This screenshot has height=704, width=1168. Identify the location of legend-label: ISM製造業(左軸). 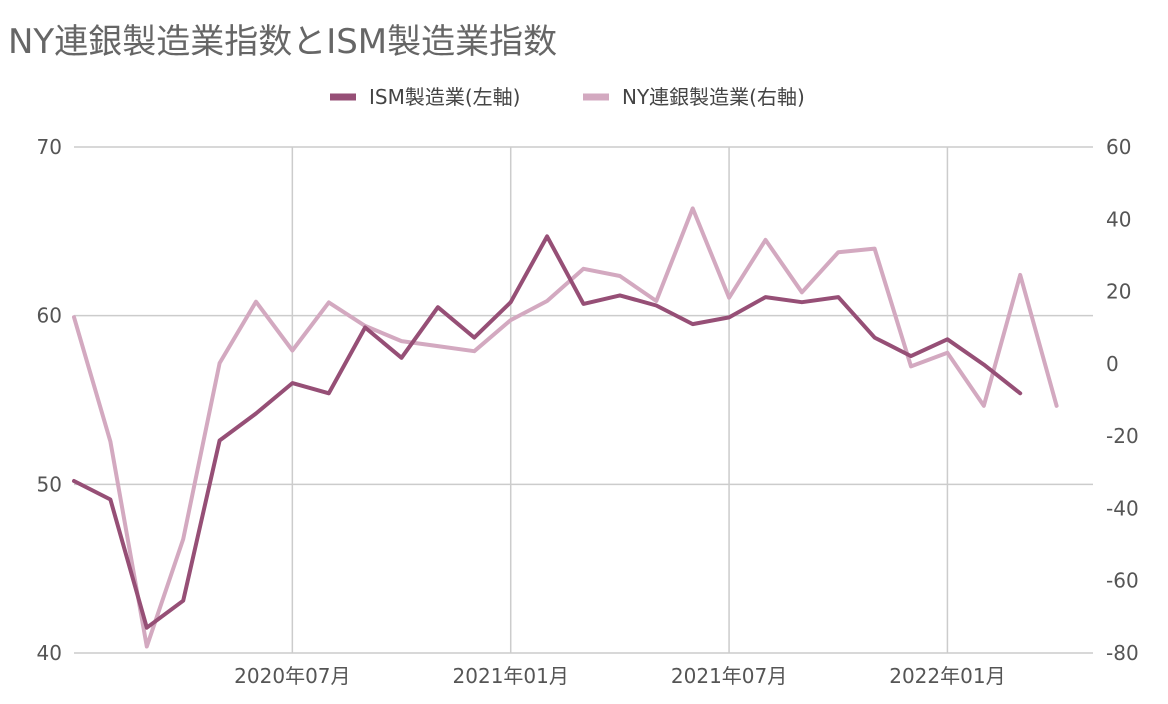
(444, 97).